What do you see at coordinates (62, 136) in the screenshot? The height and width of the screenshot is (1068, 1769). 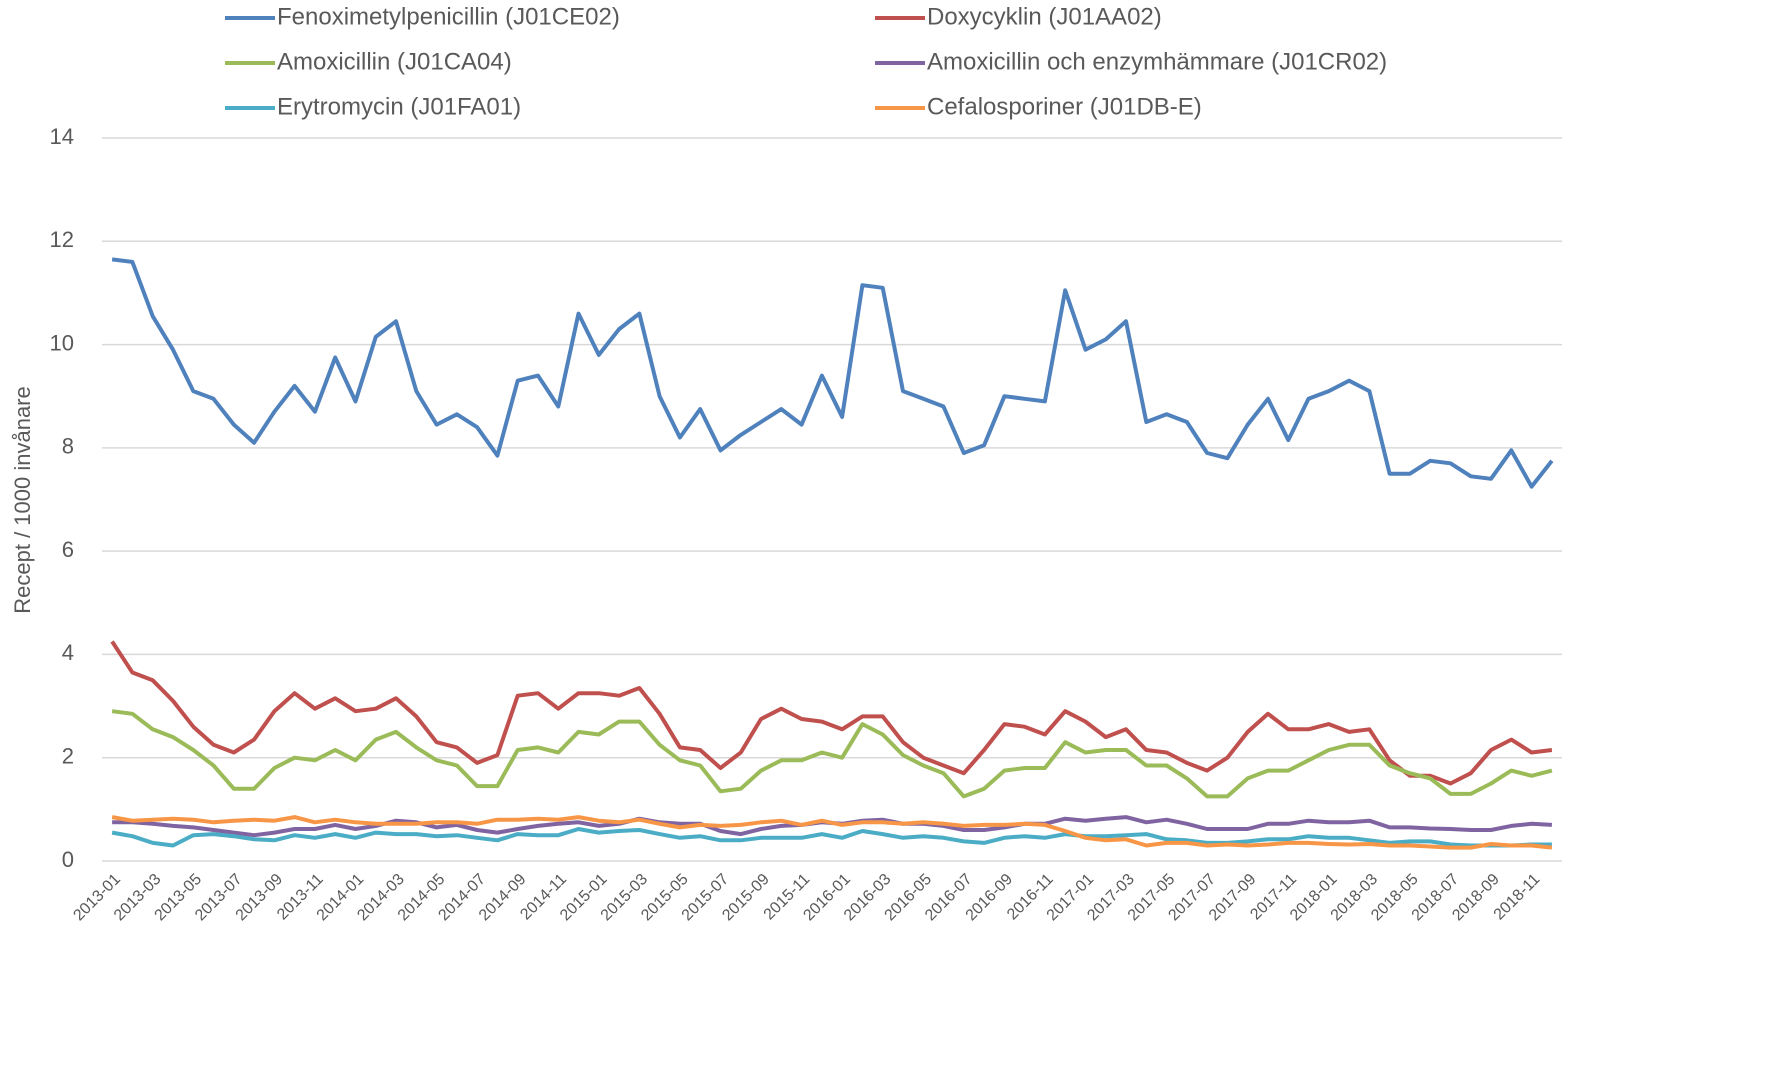 I see `y-tick-label: 14` at bounding box center [62, 136].